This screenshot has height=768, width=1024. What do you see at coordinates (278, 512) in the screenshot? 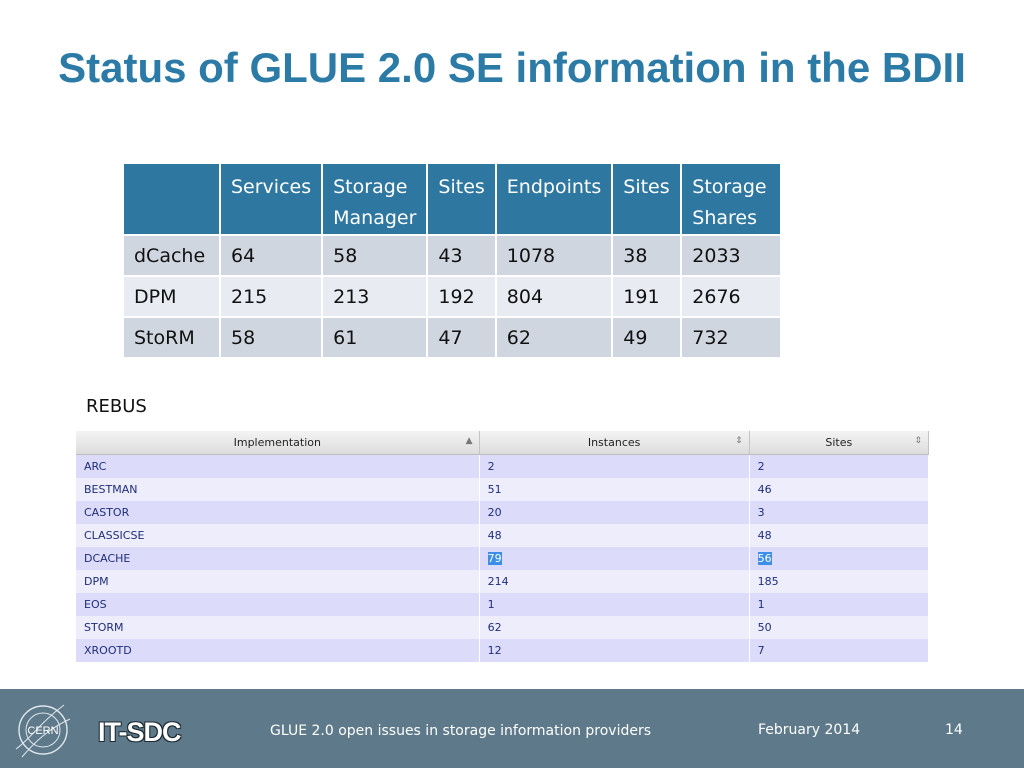
I see `implementation-cell: CASTOR` at bounding box center [278, 512].